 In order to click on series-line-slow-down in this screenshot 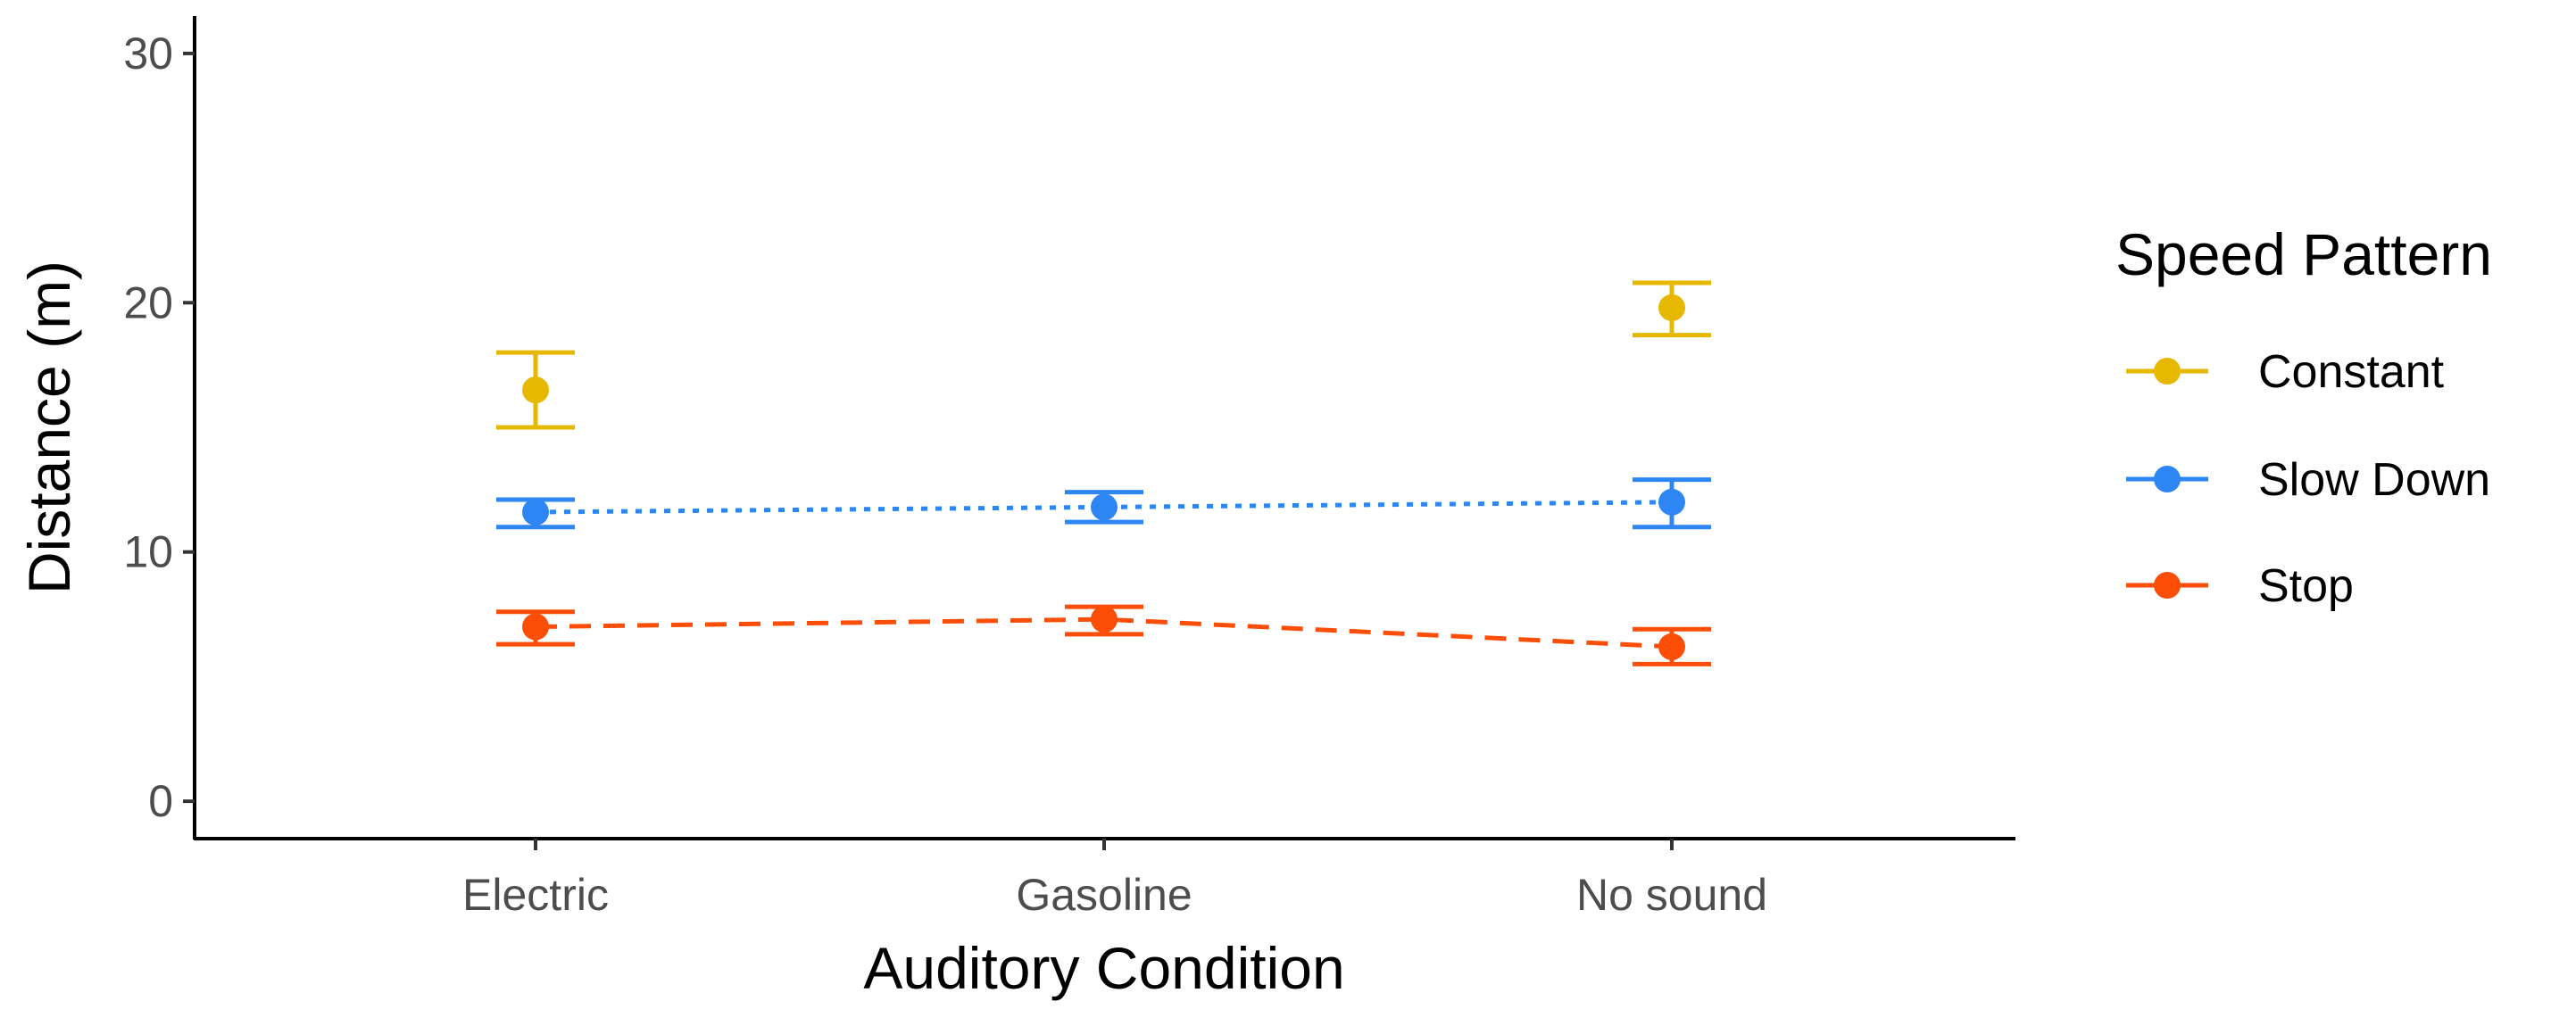, I will do `click(1104, 507)`.